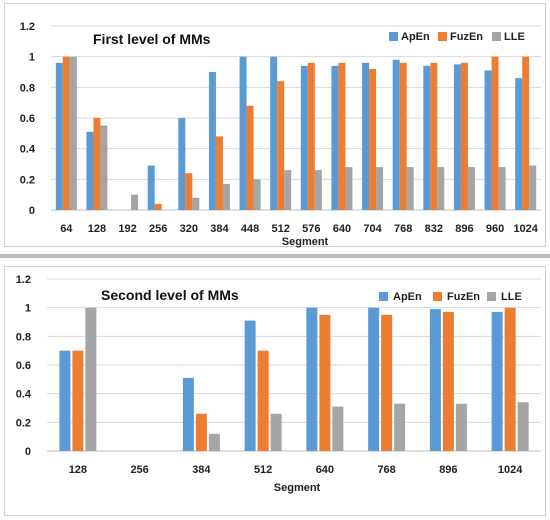  Describe the element at coordinates (27, 88) in the screenshot. I see `y-tick-label: 0.8` at that location.